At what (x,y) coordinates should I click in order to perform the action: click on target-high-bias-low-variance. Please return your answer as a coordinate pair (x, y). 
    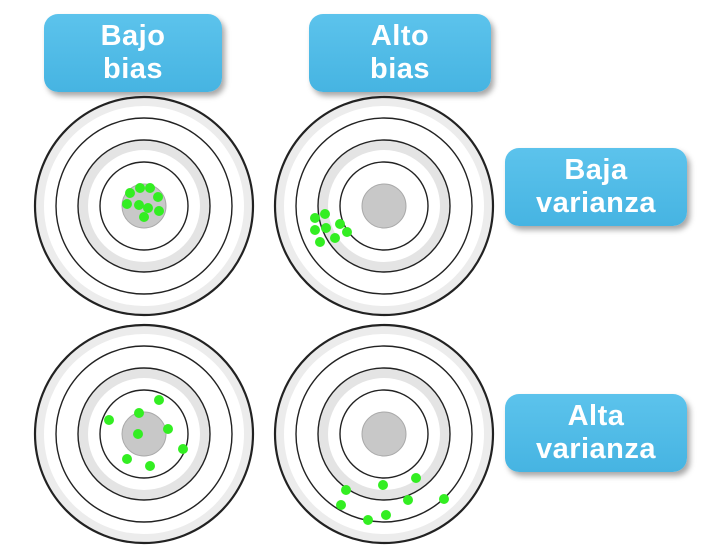
    Looking at the image, I should click on (384, 206).